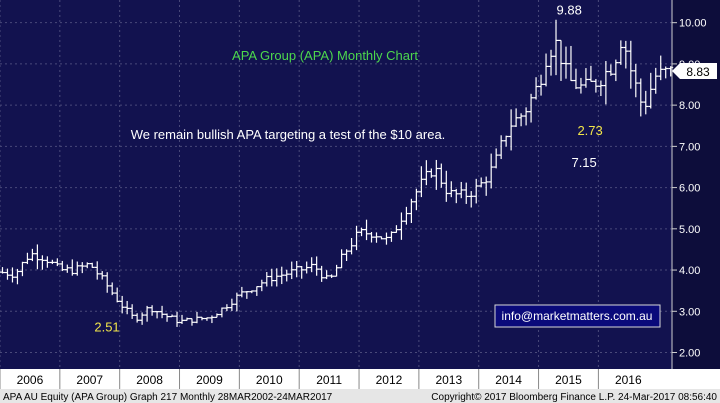  What do you see at coordinates (589, 130) in the screenshot?
I see `value-label: 2.73` at bounding box center [589, 130].